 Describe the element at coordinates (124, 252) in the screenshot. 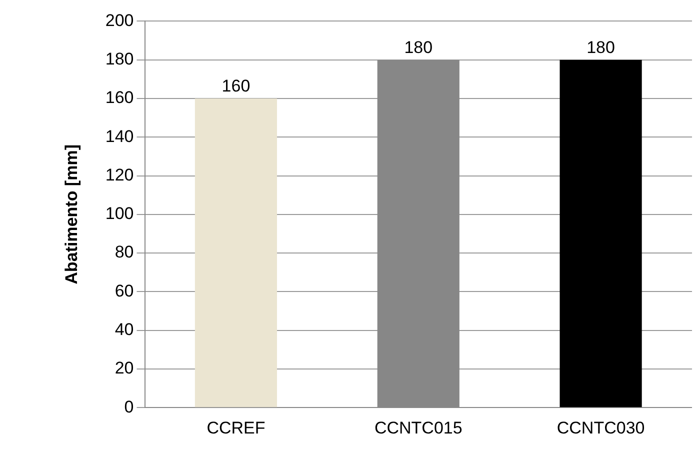

I see `y-tick-label: 80` at that location.